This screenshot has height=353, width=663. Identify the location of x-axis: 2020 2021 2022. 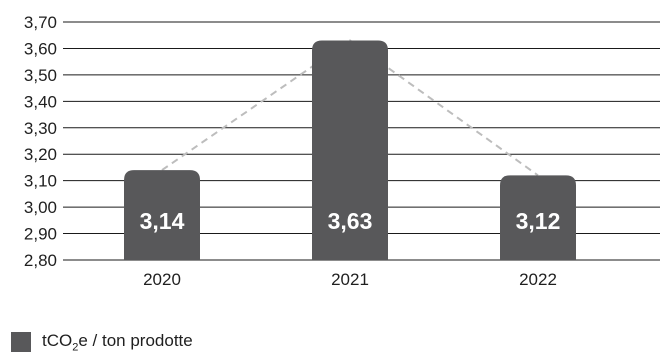
(350, 279).